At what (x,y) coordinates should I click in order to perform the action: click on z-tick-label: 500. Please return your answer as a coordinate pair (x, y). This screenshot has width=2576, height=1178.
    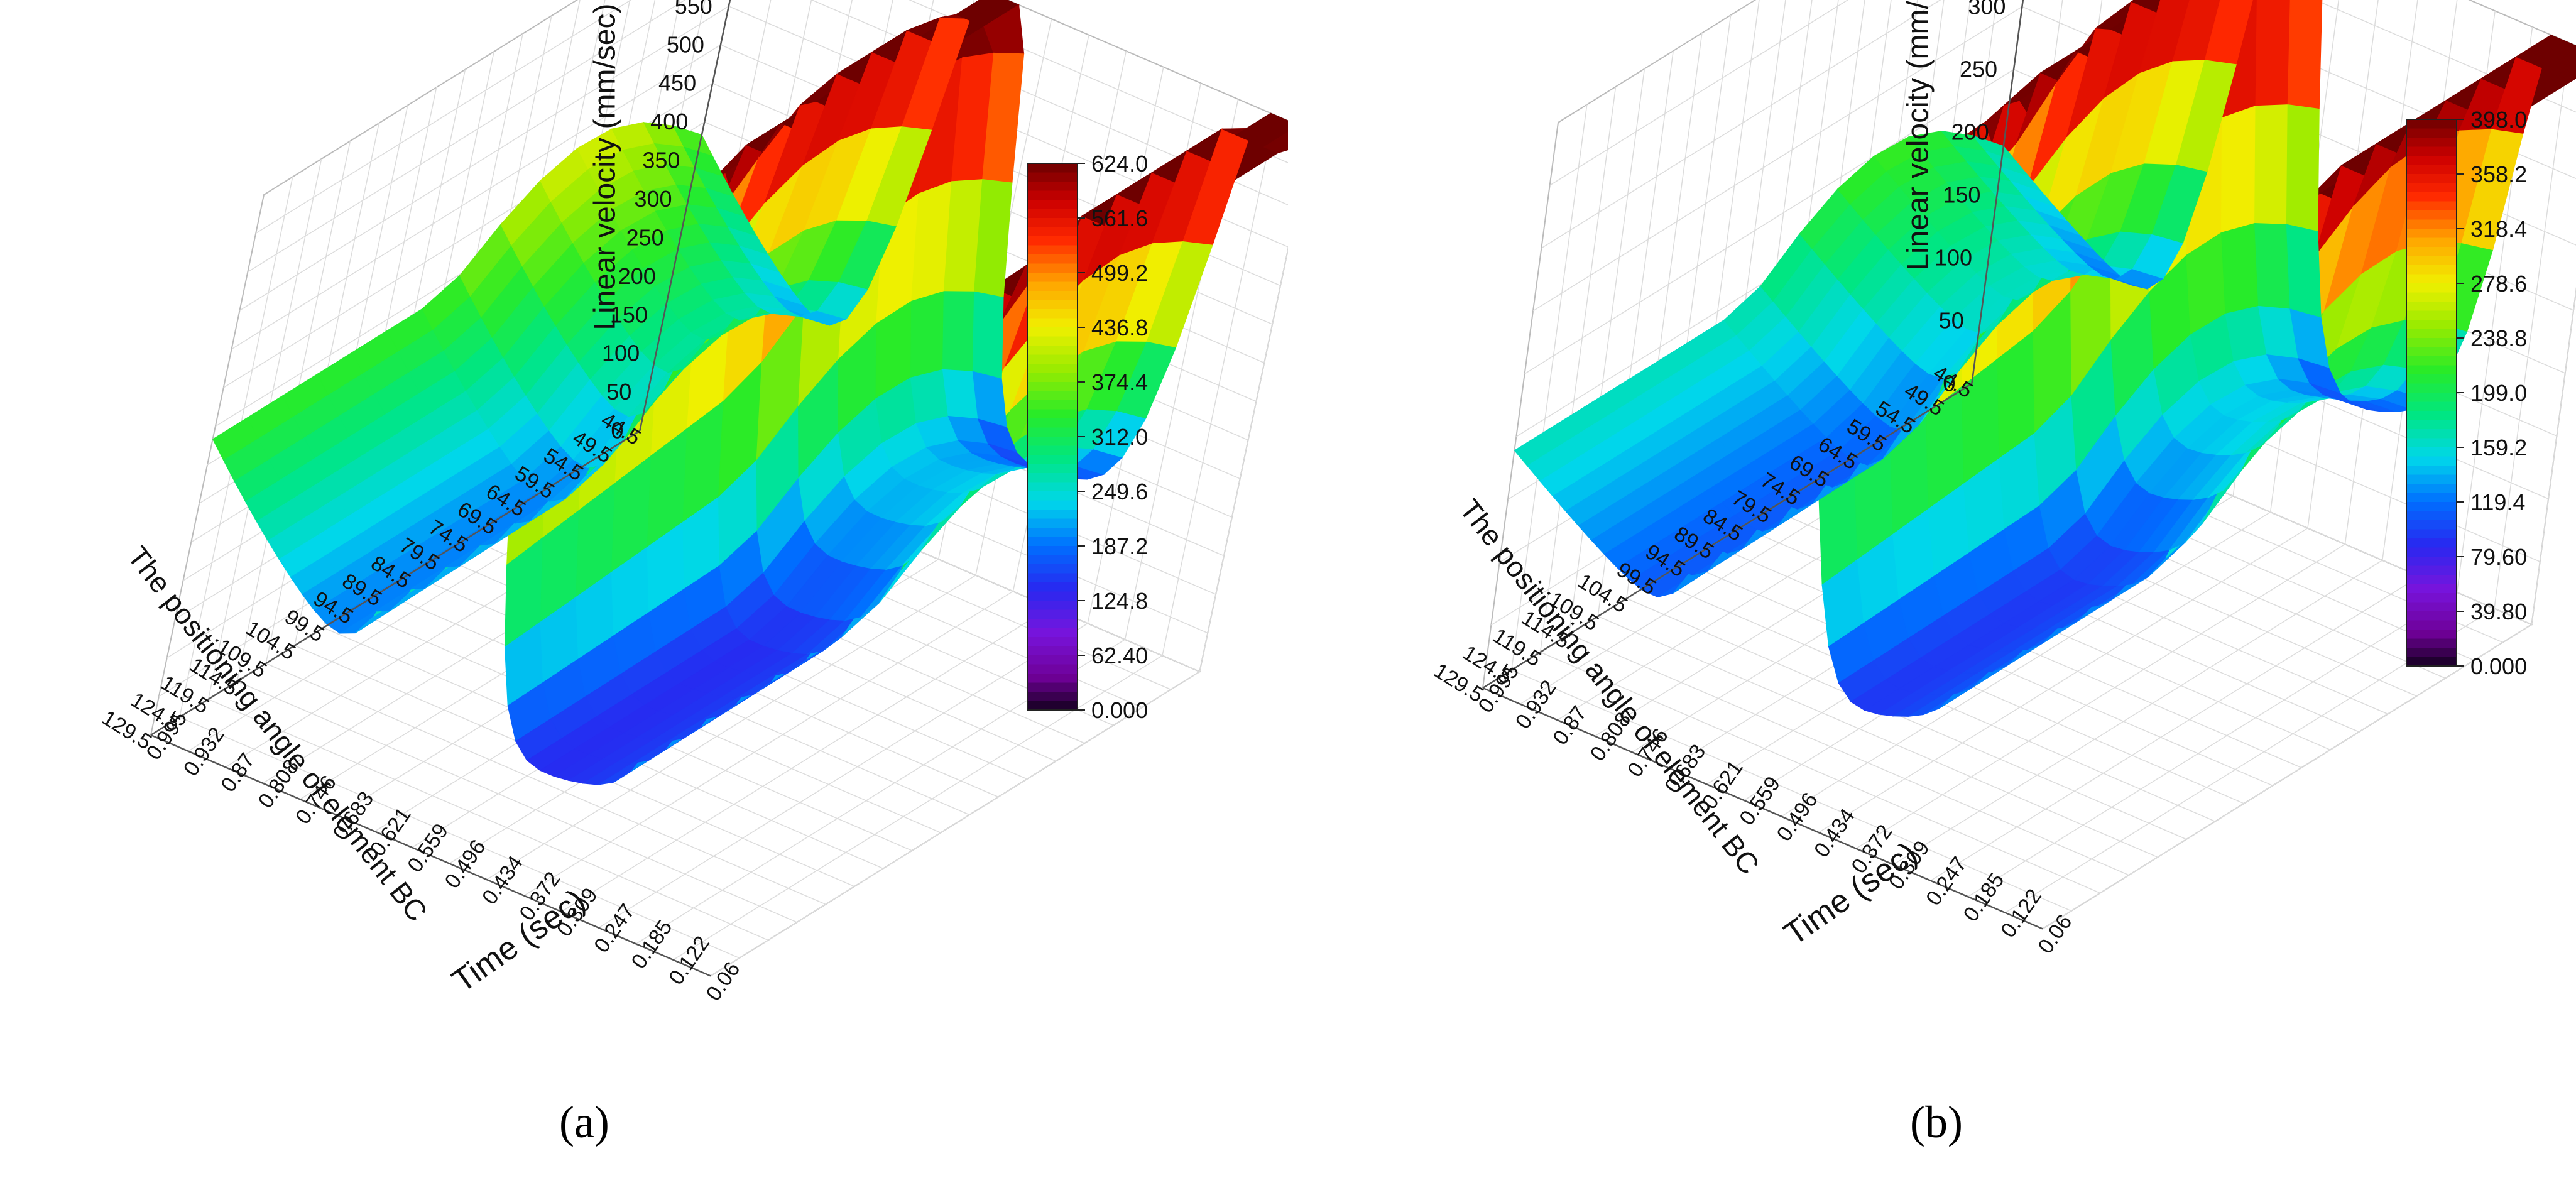
    Looking at the image, I should click on (685, 44).